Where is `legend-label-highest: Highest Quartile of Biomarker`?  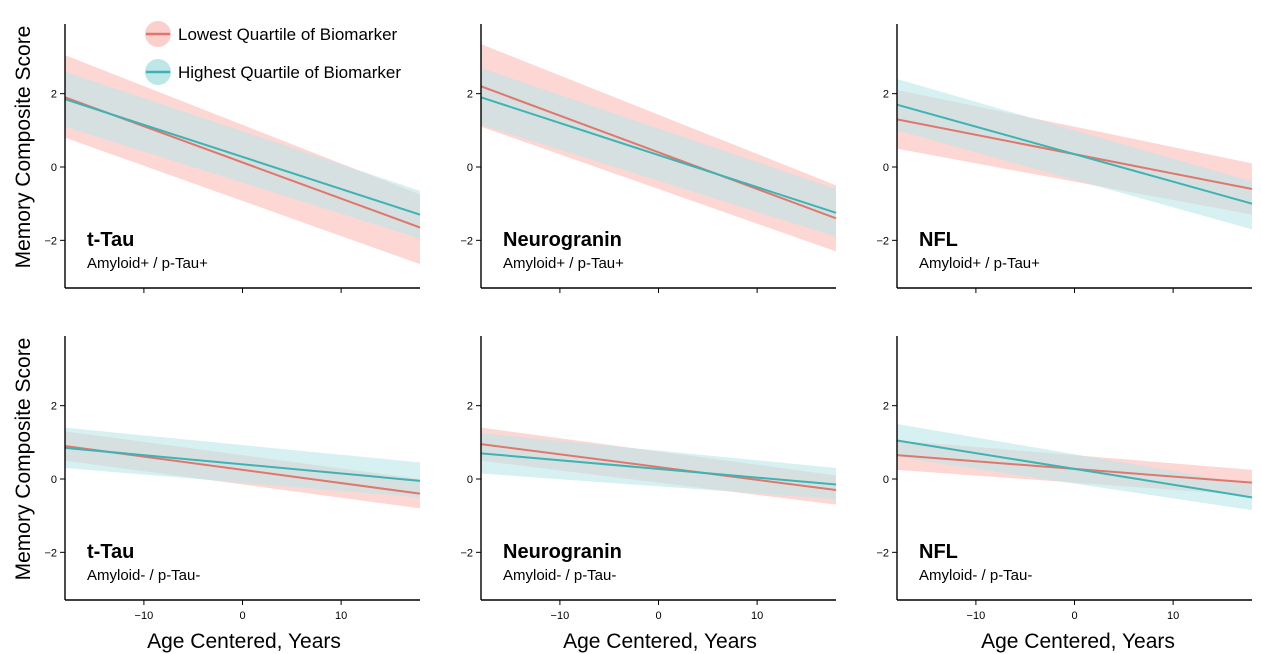 legend-label-highest: Highest Quartile of Biomarker is located at coordinates (289, 72).